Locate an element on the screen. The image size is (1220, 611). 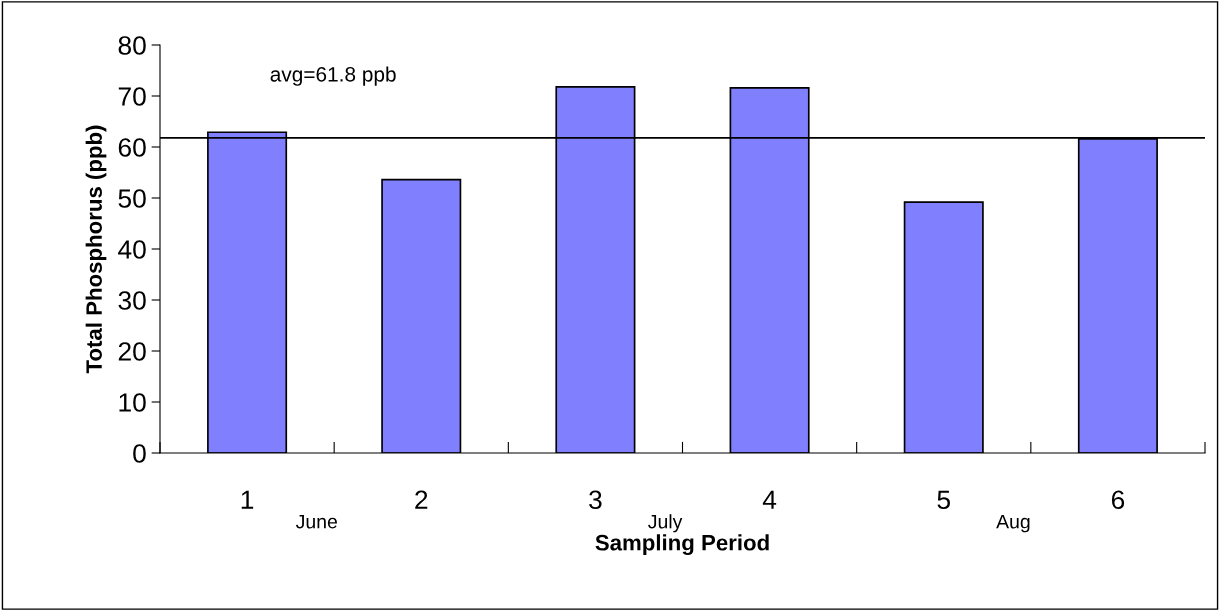
y-tick-label: 50 is located at coordinates (132, 198).